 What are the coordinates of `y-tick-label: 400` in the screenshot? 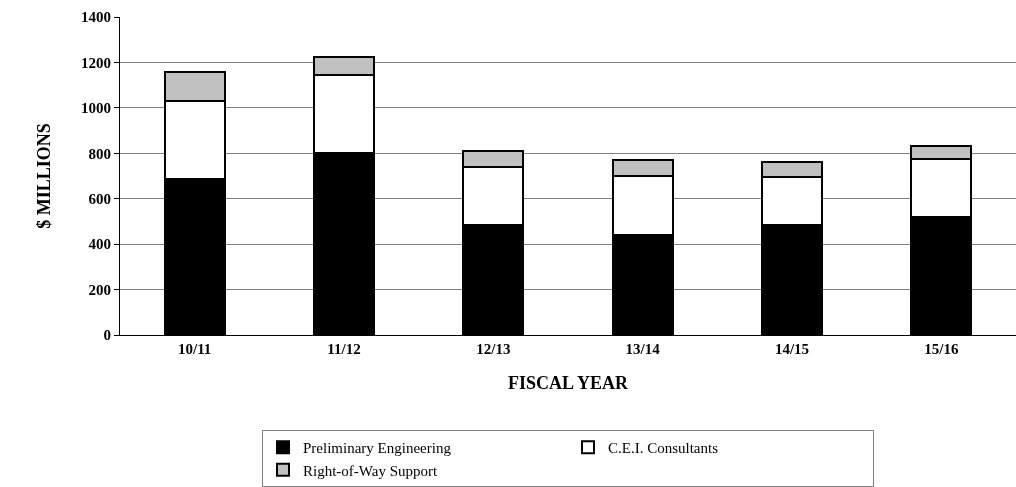 It's located at (99, 244).